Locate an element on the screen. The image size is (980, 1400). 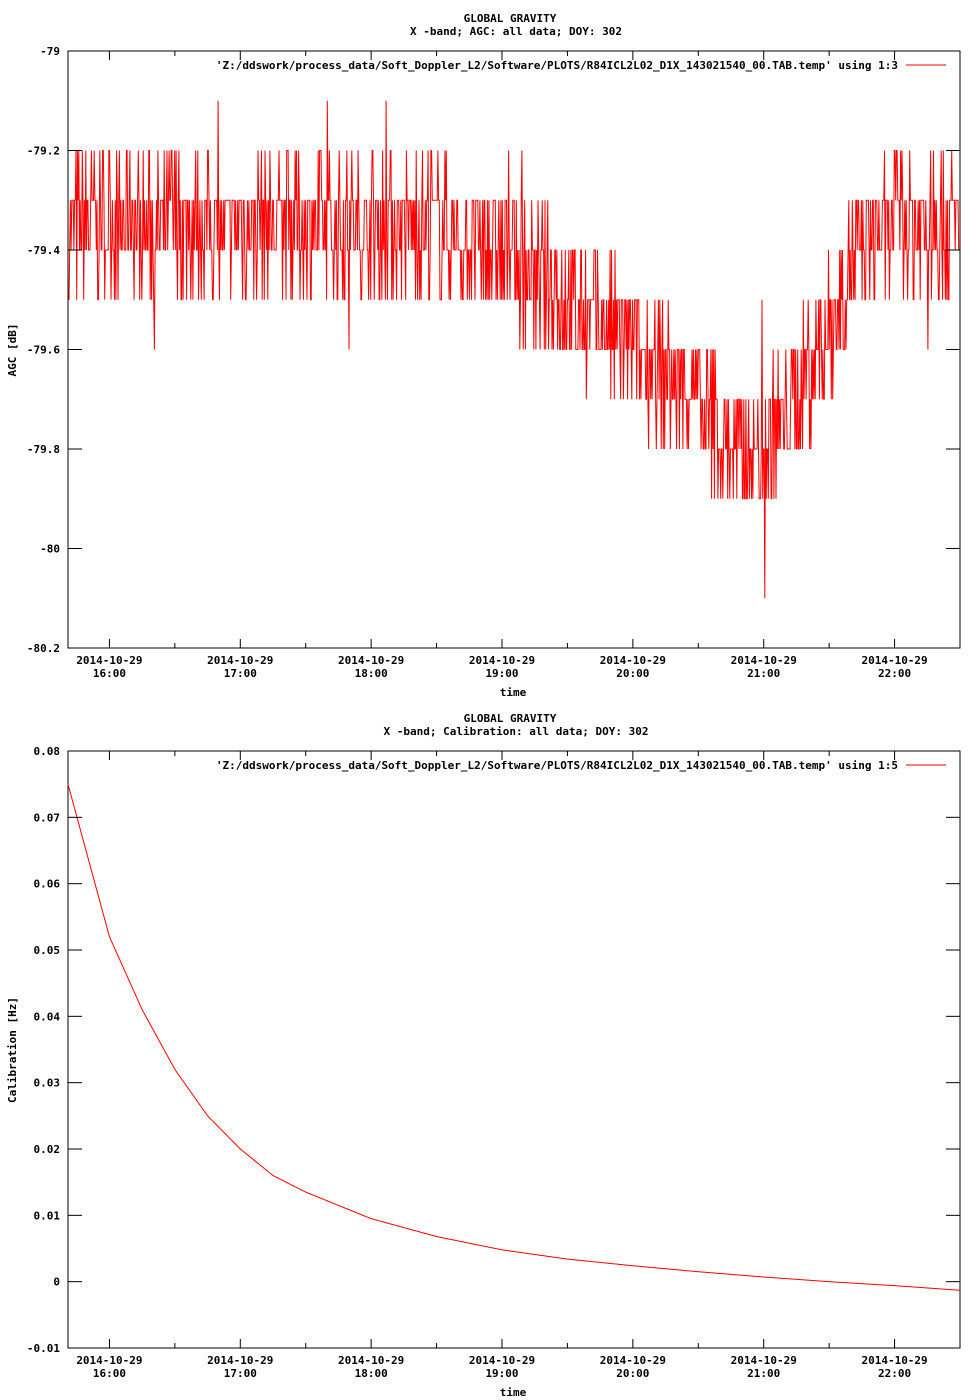
cal-title-line1: GLOBAL GRAVITY is located at coordinates (510, 718).